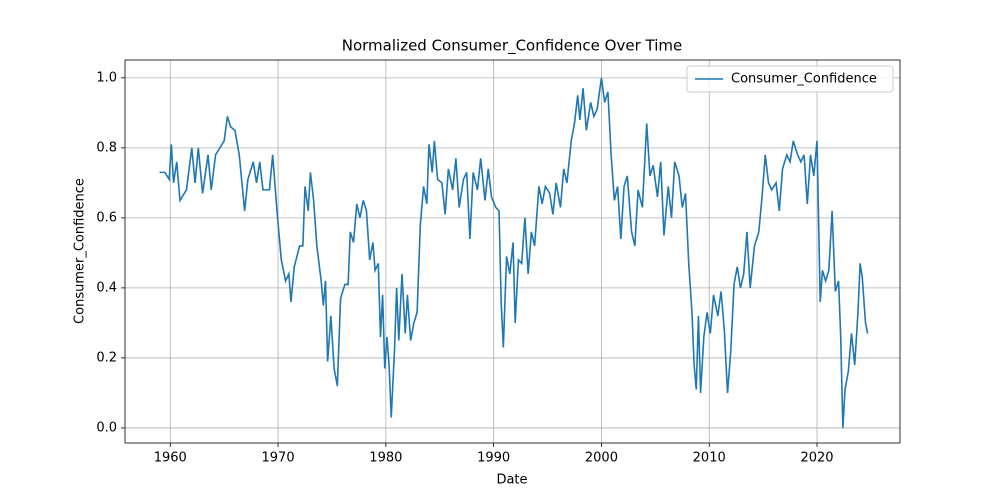 Image resolution: width=1000 pixels, height=500 pixels. Describe the element at coordinates (804, 79) in the screenshot. I see `legend-label: Consumer_Confidence` at that location.